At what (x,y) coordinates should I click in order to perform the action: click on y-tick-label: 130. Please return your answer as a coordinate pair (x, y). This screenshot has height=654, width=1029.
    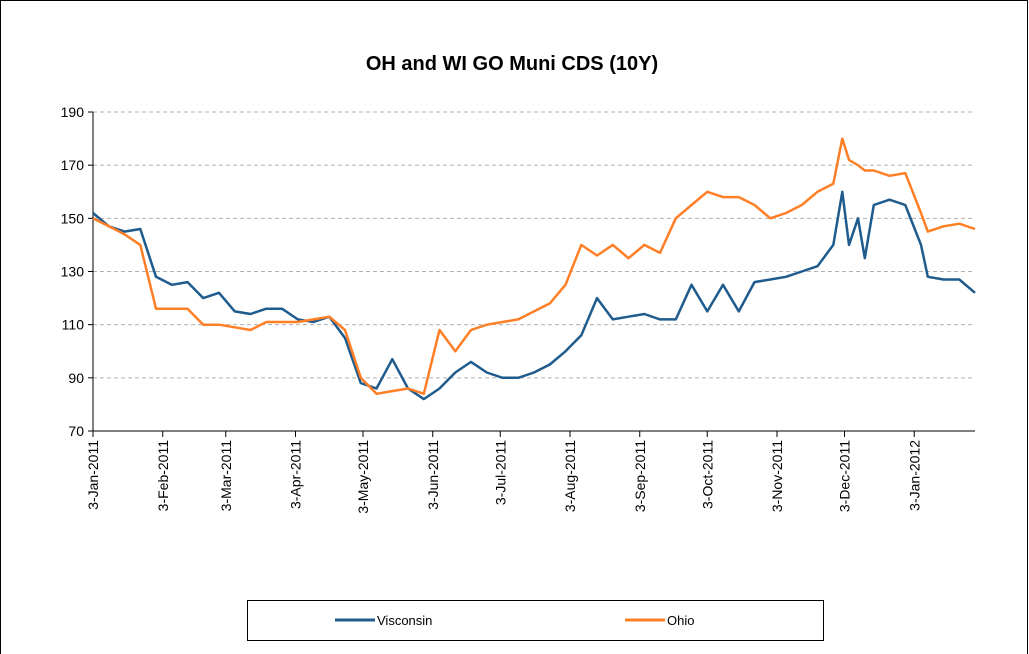
    Looking at the image, I should click on (73, 272).